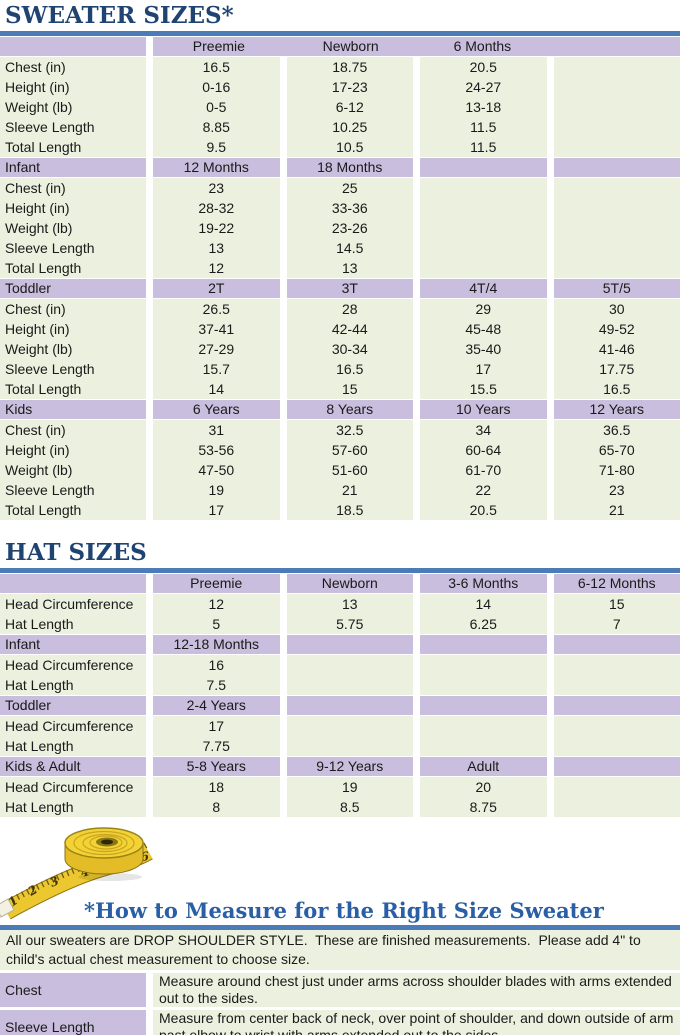 The width and height of the screenshot is (680, 1035). What do you see at coordinates (340, 208) in the screenshot?
I see `table-row: Height (in) 28-32 33-36` at bounding box center [340, 208].